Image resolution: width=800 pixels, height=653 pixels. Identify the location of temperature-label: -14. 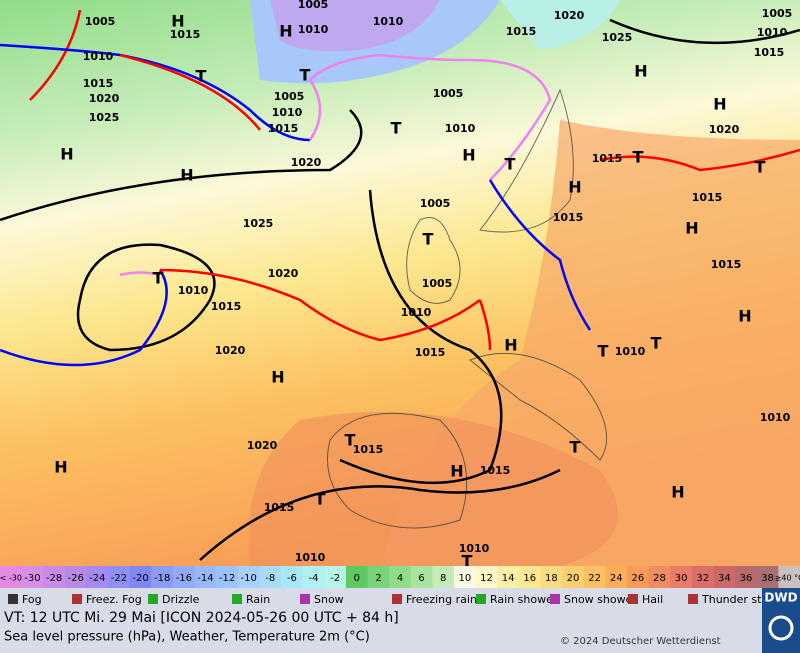
(205, 578).